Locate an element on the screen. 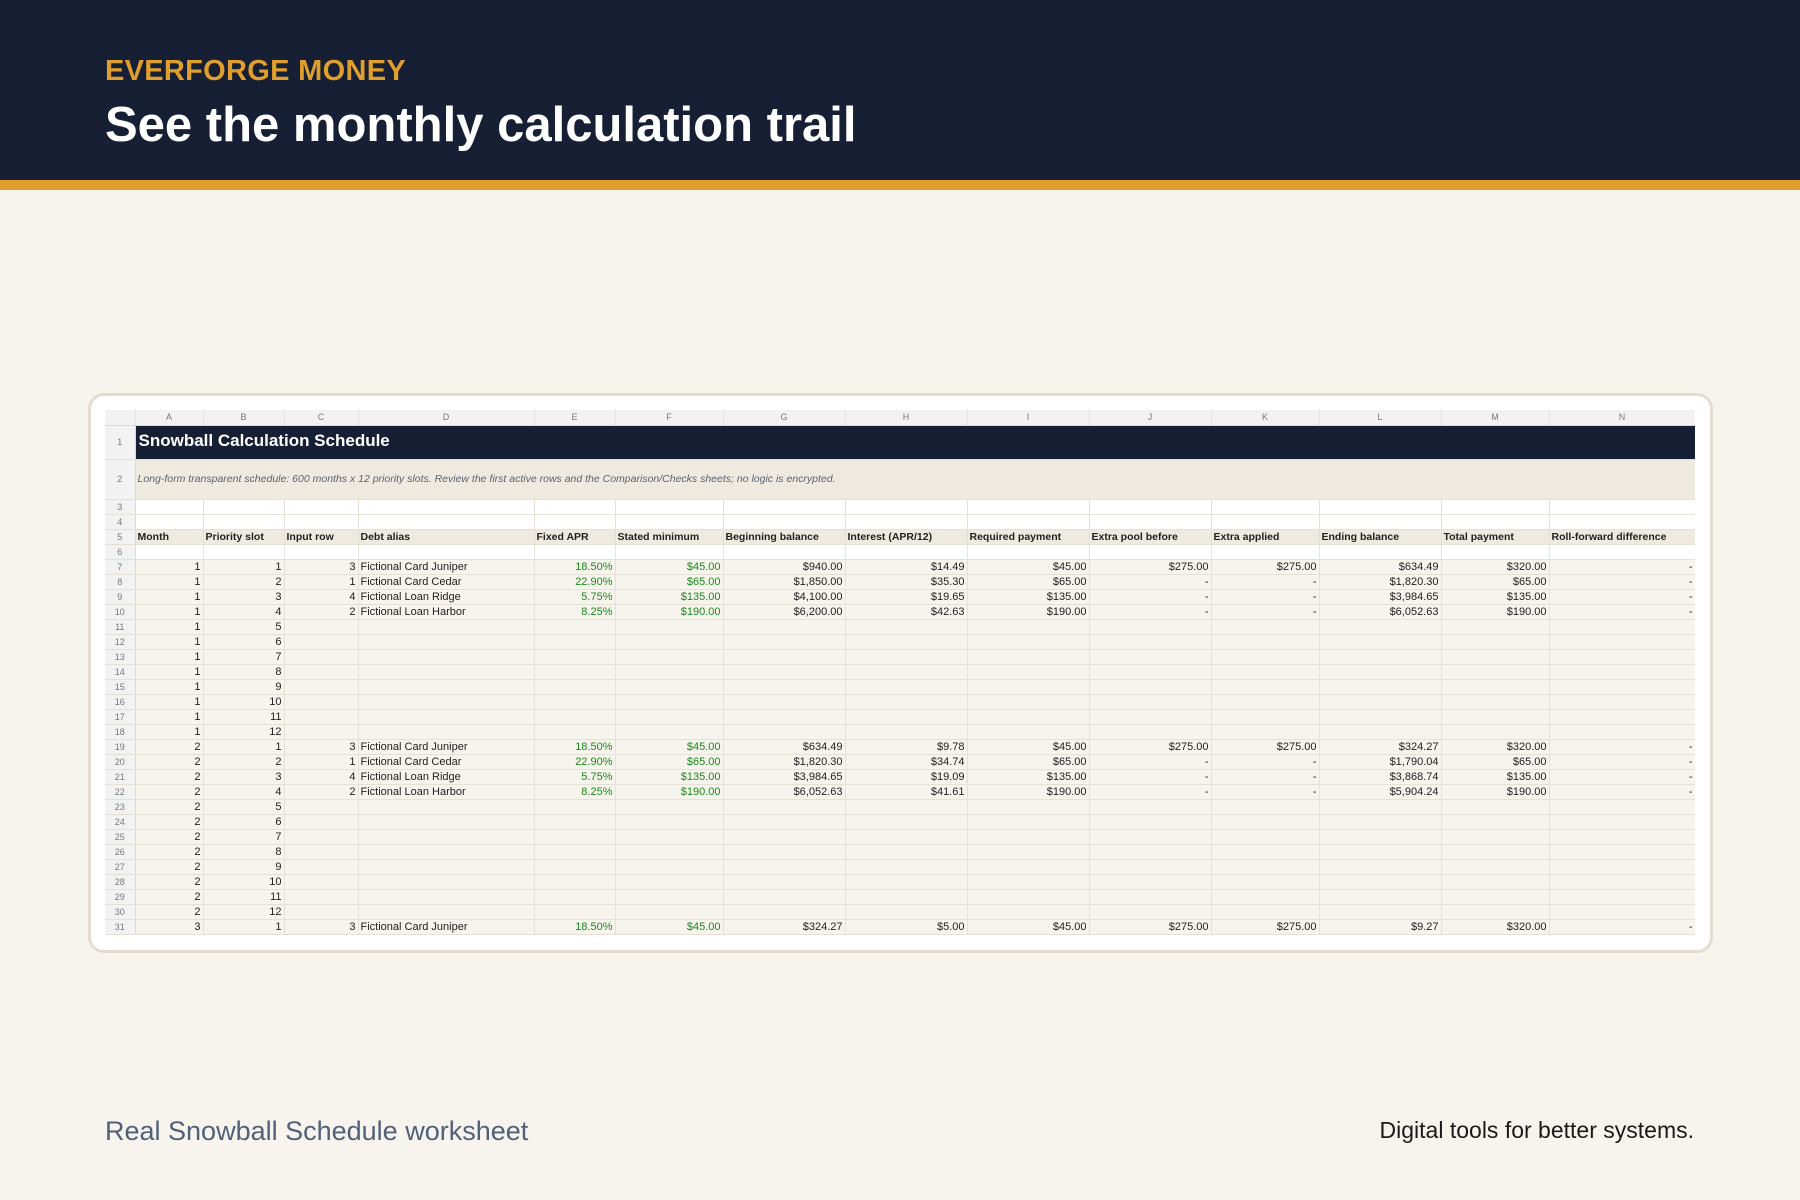  column-header: A is located at coordinates (169, 418).